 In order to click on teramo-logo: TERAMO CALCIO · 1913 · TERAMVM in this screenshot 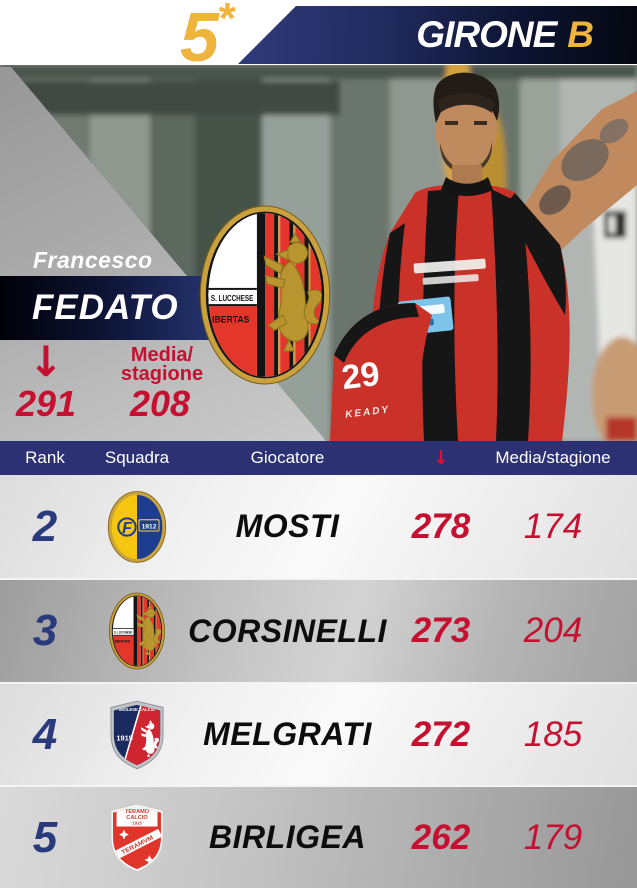, I will do `click(137, 837)`.